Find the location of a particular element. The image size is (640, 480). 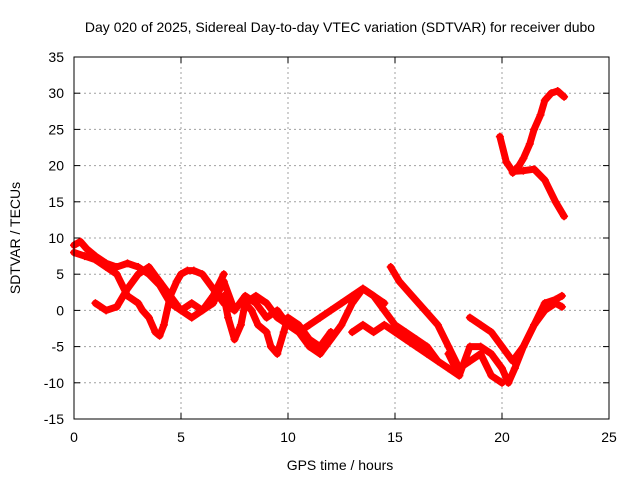

y-axis-label: SDTVAR / TECUs is located at coordinates (15, 238).